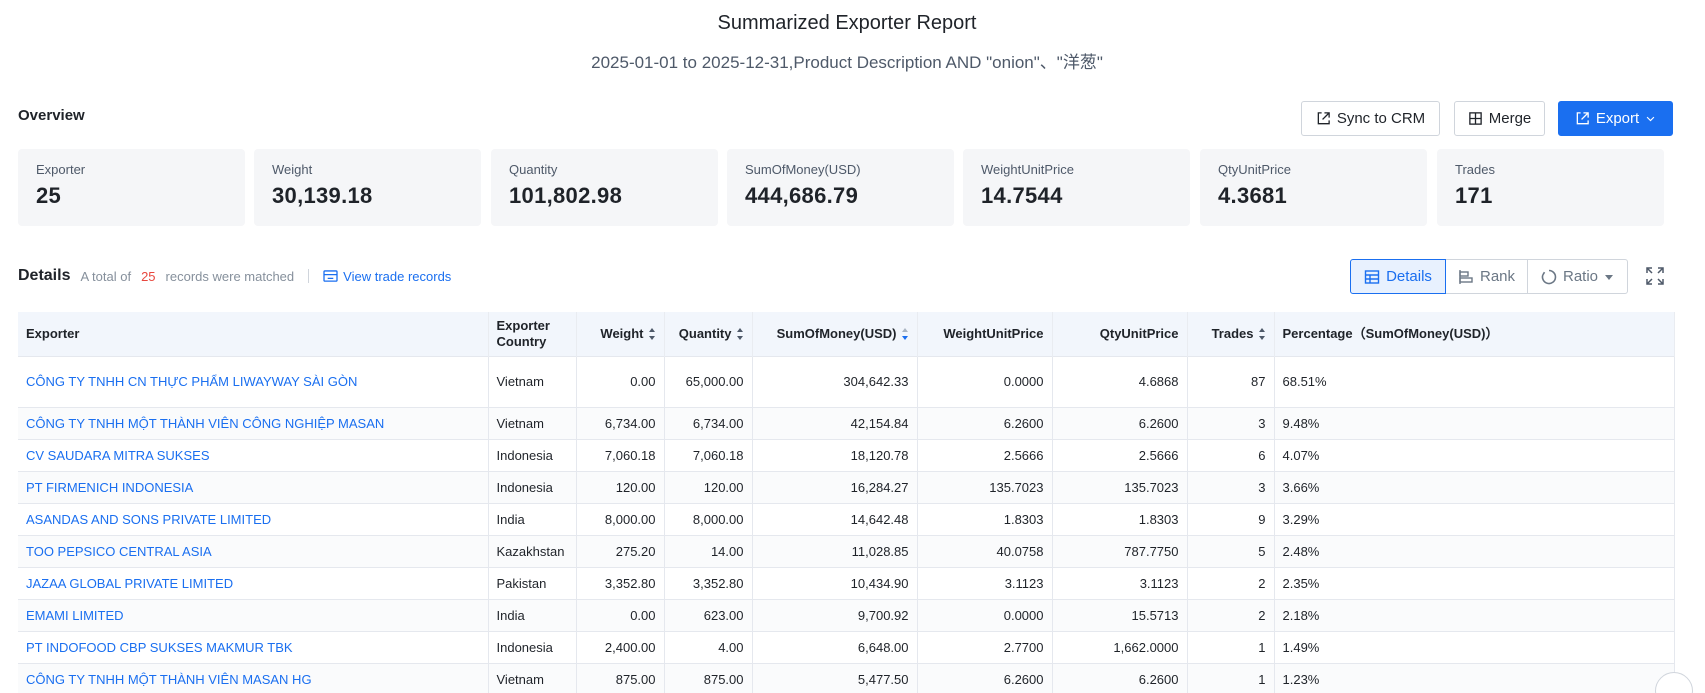  What do you see at coordinates (1231, 381) in the screenshot?
I see `cell-trades: 87` at bounding box center [1231, 381].